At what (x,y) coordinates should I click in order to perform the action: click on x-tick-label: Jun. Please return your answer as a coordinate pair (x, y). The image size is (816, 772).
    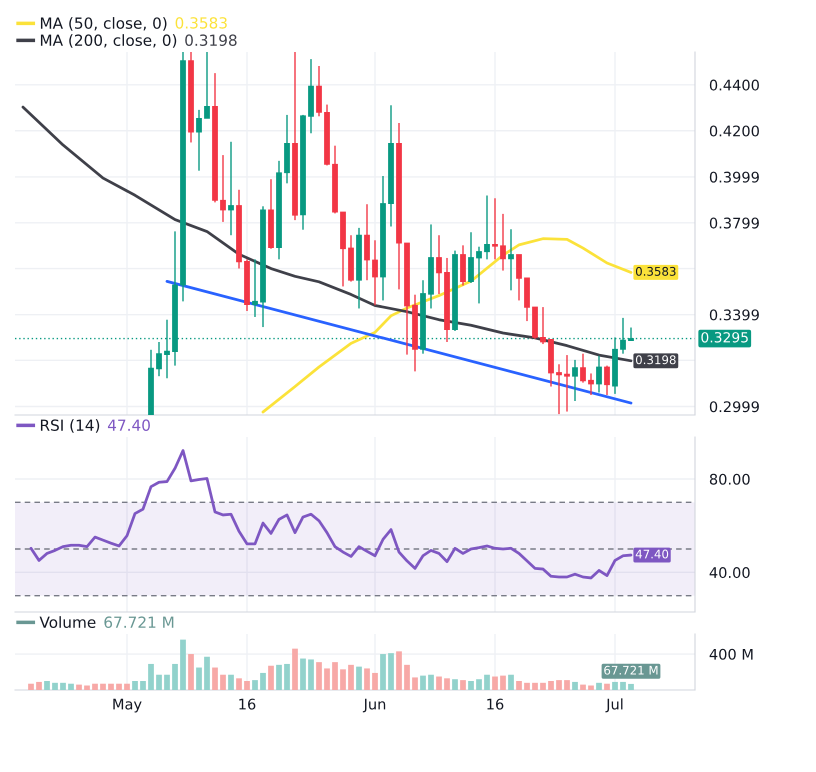
    Looking at the image, I should click on (374, 705).